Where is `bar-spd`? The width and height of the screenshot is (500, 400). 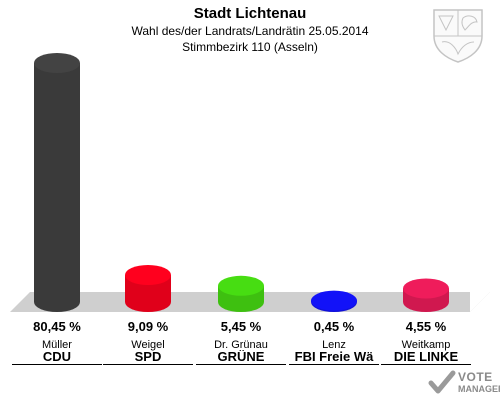
bar-spd is located at coordinates (148, 288).